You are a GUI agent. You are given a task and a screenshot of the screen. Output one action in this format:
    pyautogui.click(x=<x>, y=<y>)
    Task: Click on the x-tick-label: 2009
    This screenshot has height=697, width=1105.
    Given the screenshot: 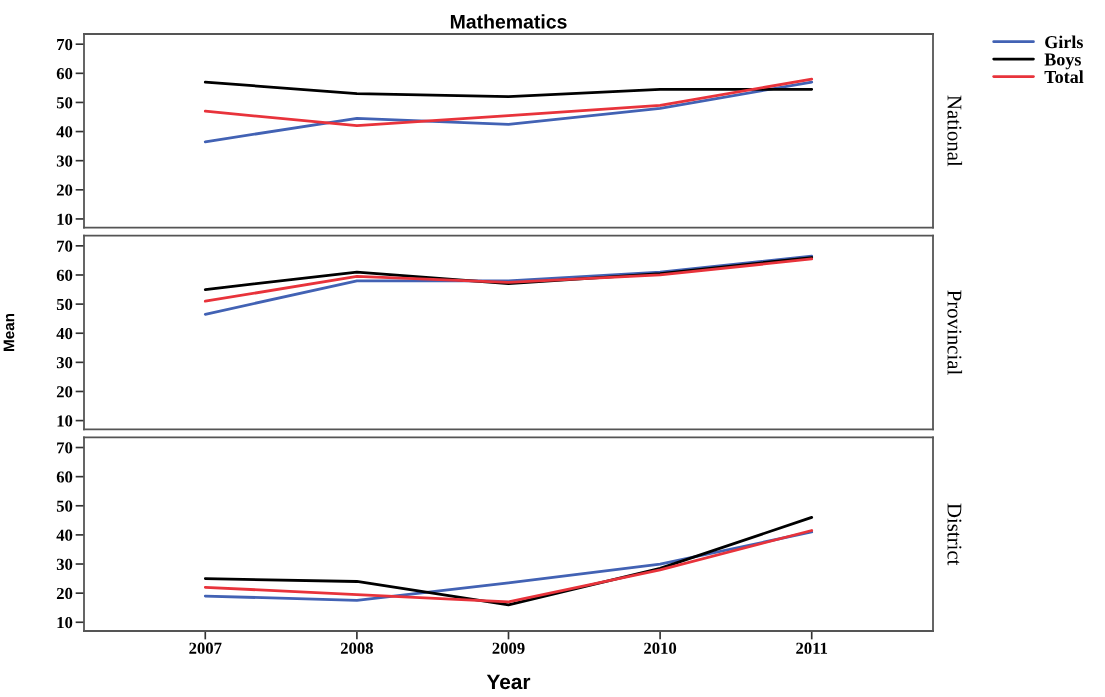 What is the action you would take?
    pyautogui.click(x=508, y=648)
    